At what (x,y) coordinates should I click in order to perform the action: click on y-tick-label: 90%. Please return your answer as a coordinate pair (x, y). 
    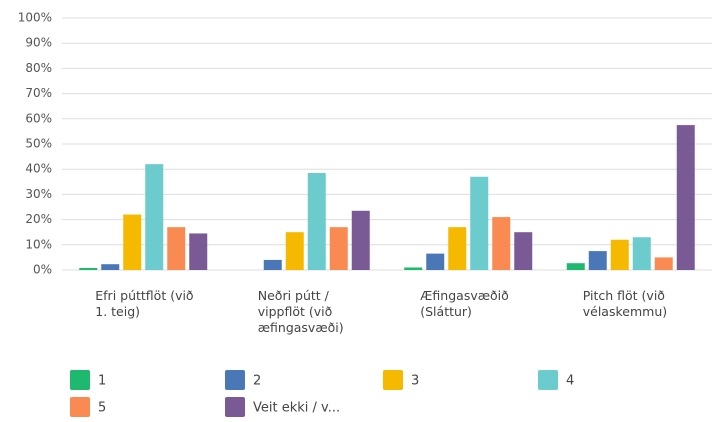
    Looking at the image, I should click on (38, 43).